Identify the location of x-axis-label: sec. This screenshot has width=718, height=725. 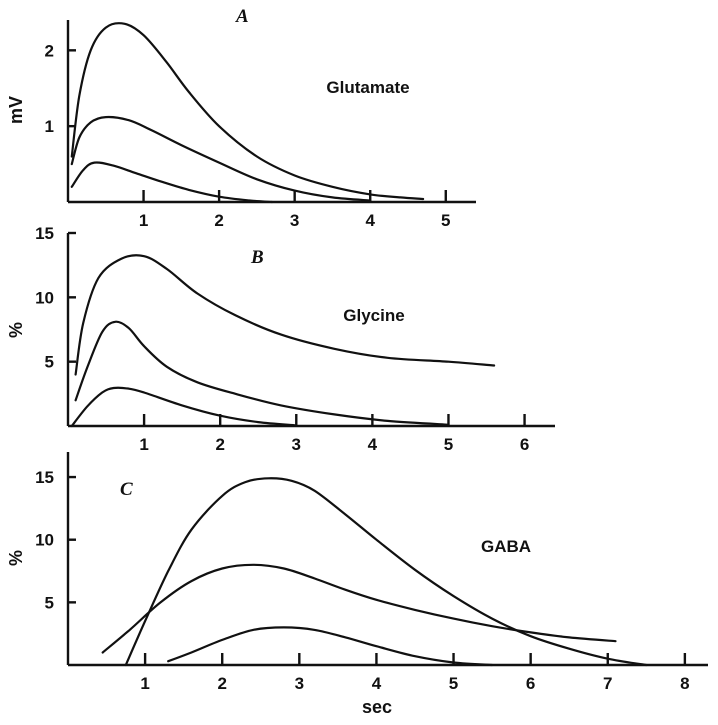
(377, 707).